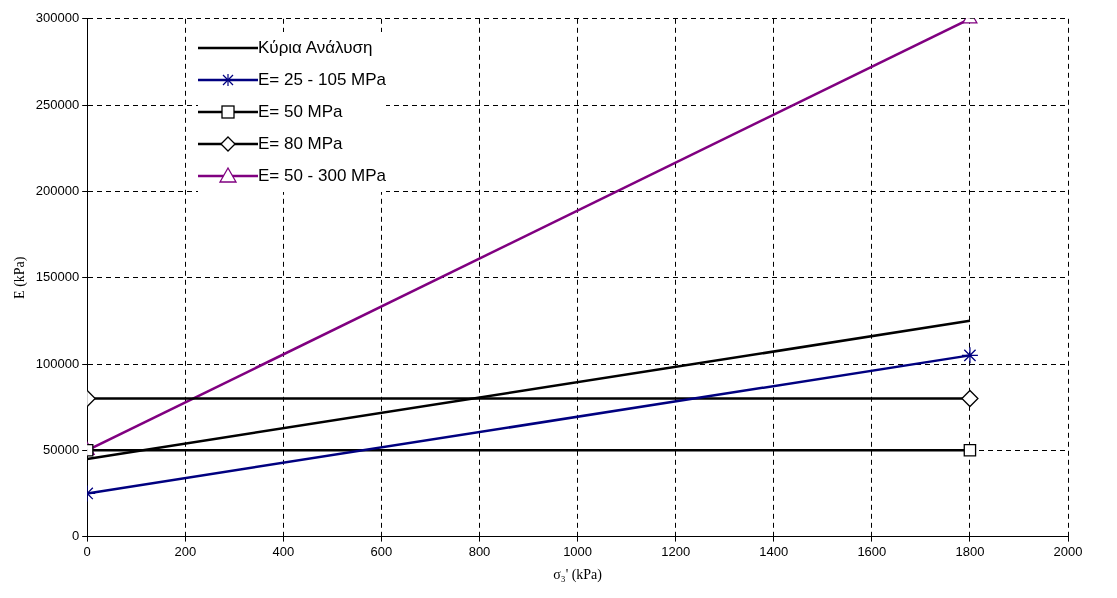 This screenshot has height=598, width=1117. What do you see at coordinates (57, 18) in the screenshot?
I see `y-tick-label: 300000` at bounding box center [57, 18].